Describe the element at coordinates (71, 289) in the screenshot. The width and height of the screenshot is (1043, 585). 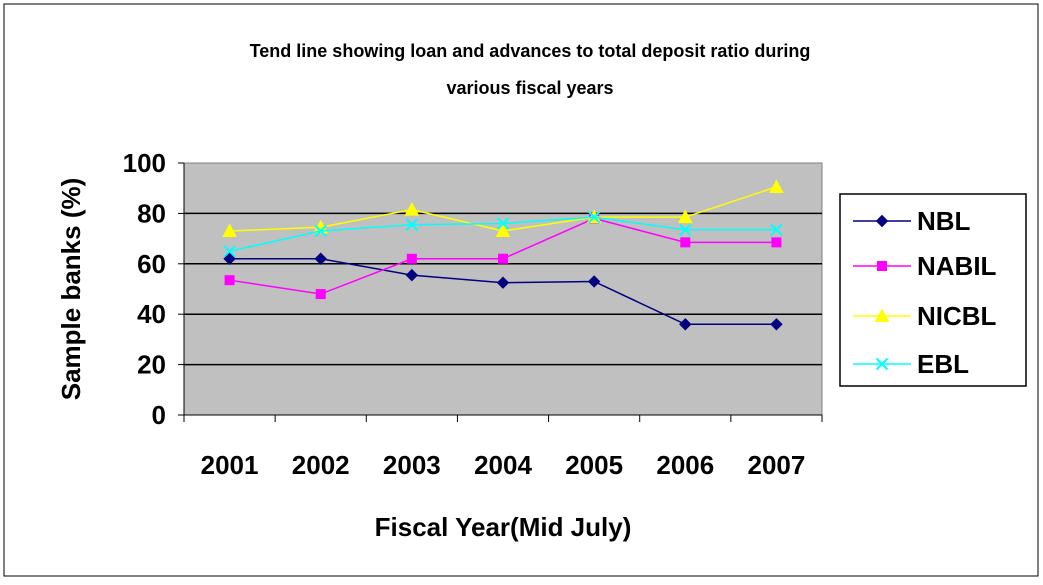
I see `y-axis-label: Sample banks (%)` at that location.